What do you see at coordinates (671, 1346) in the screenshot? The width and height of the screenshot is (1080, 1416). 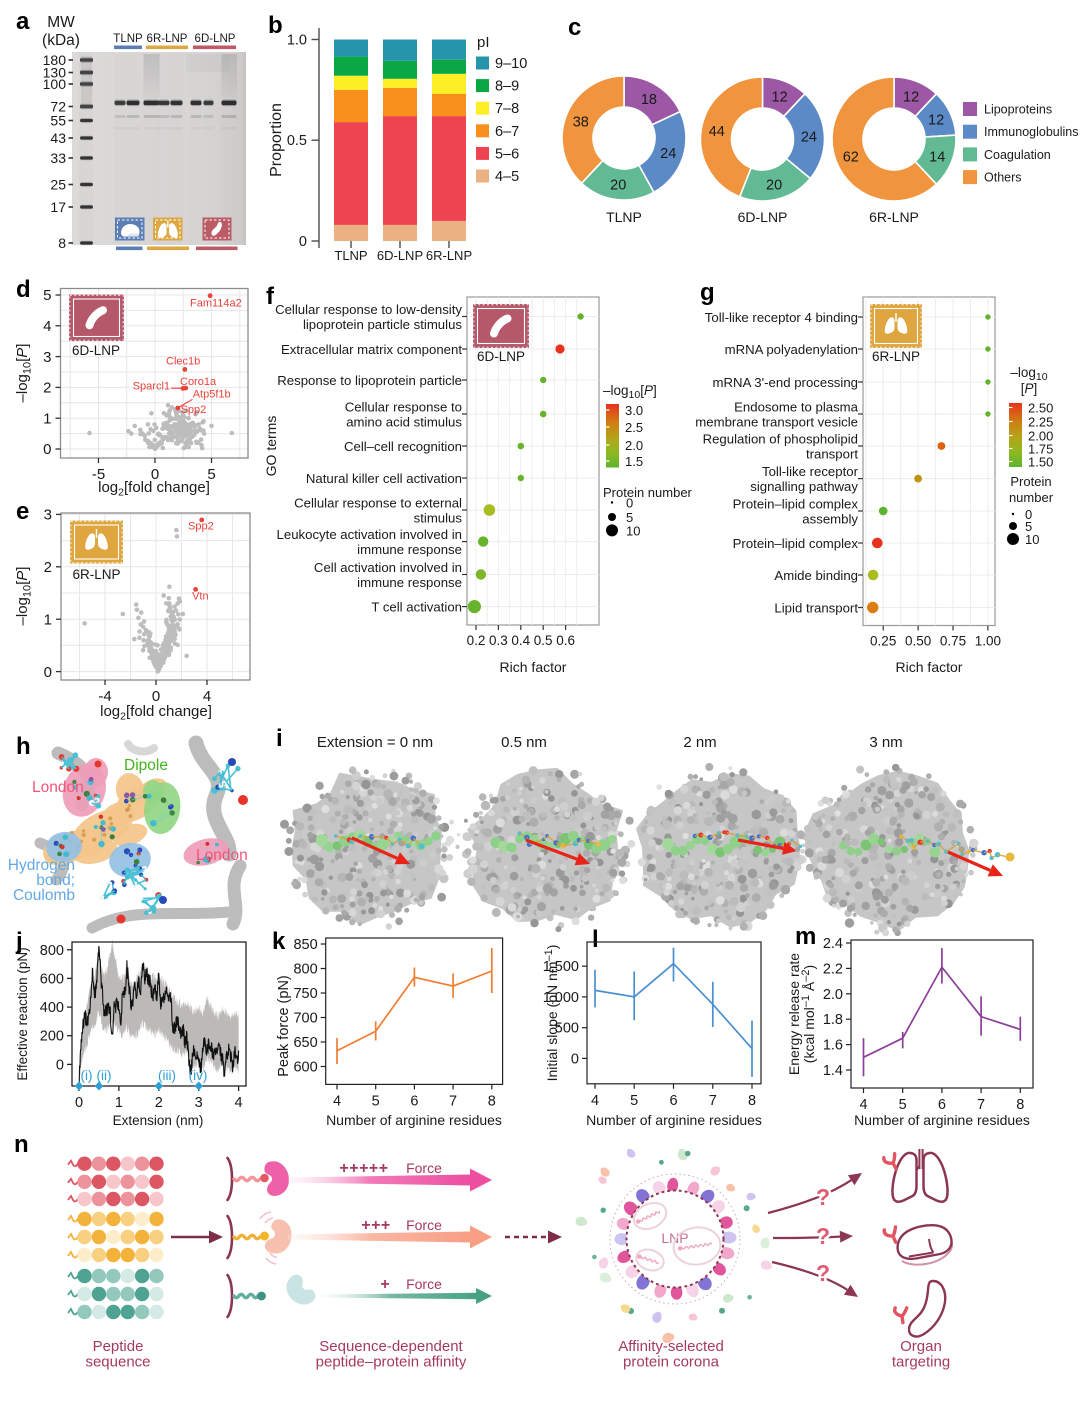 I see `svg-text: Affinity-selected` at bounding box center [671, 1346].